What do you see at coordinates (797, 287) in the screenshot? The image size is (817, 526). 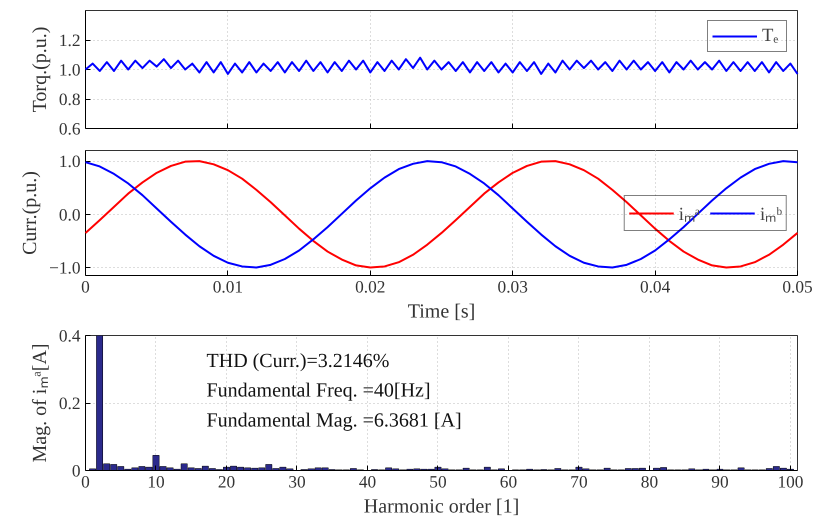 I see `x-tick-label: 0.05` at bounding box center [797, 287].